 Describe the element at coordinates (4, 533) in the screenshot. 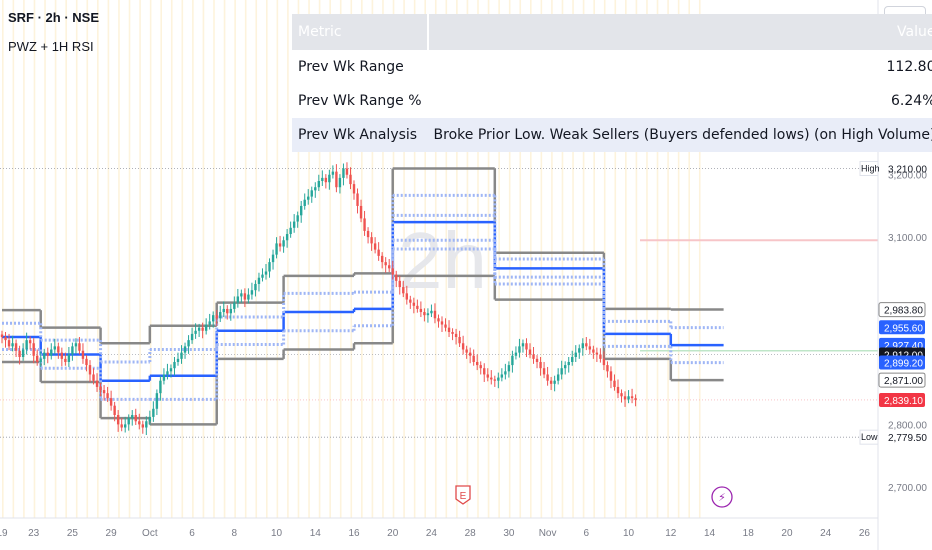

I see `x-tick-label: 19` at that location.